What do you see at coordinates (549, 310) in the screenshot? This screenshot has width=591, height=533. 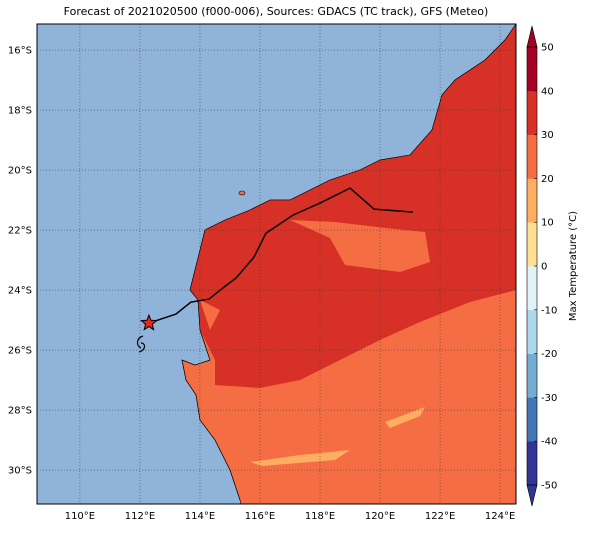 I see `colorbar-tick-label: -10` at bounding box center [549, 310].